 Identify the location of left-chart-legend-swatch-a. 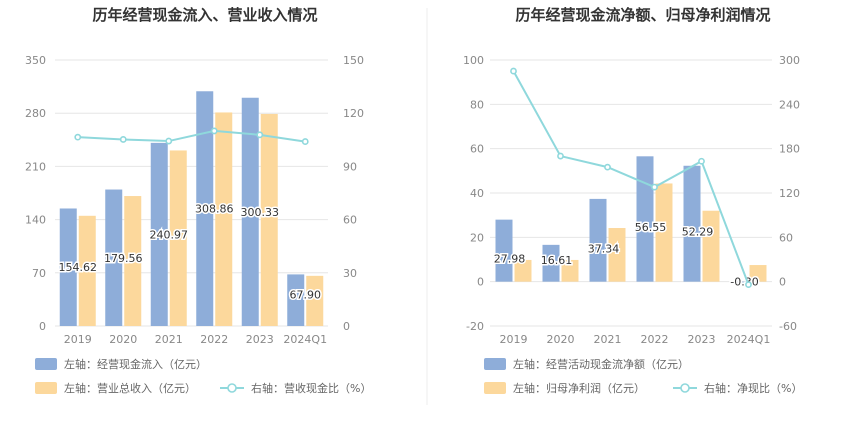
(46, 364).